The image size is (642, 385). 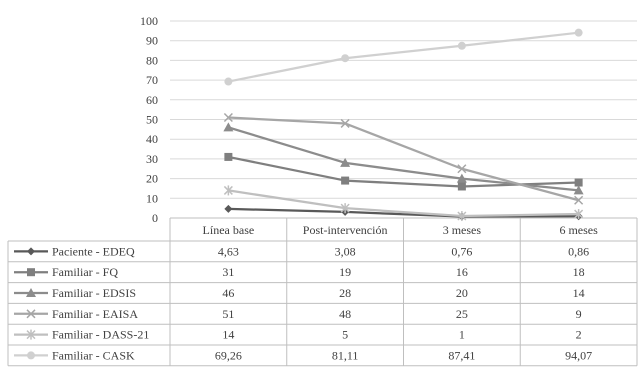 I want to click on y-tick-label: 100, so click(x=149, y=21).